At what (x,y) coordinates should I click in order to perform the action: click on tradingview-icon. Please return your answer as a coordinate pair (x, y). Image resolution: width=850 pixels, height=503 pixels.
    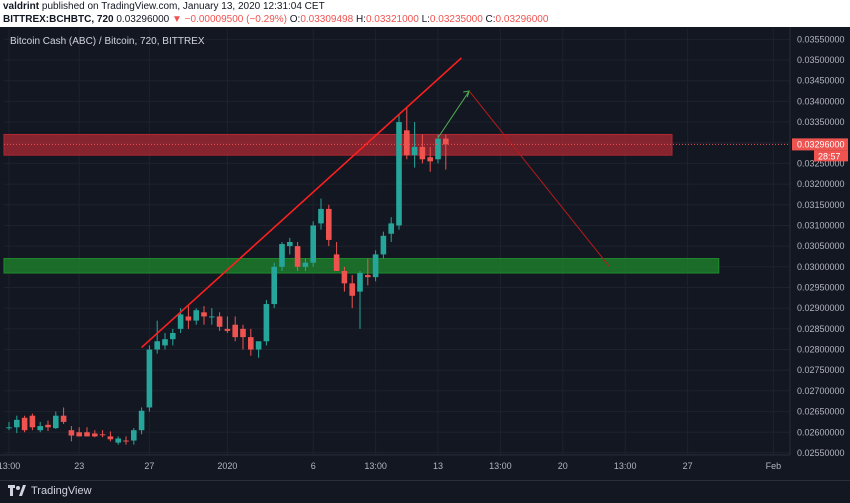
    Looking at the image, I should click on (17, 490).